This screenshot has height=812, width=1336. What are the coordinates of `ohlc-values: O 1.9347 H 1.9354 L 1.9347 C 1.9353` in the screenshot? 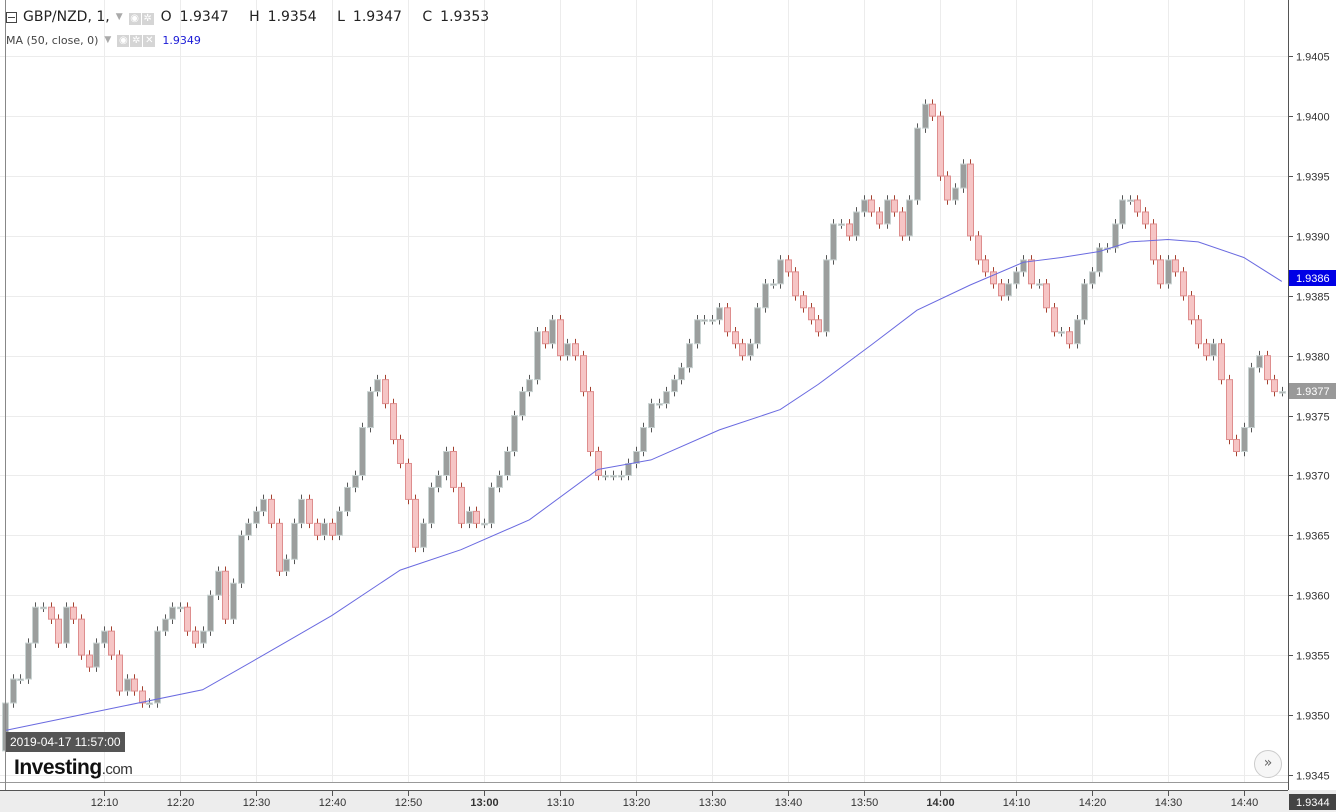 It's located at (325, 17).